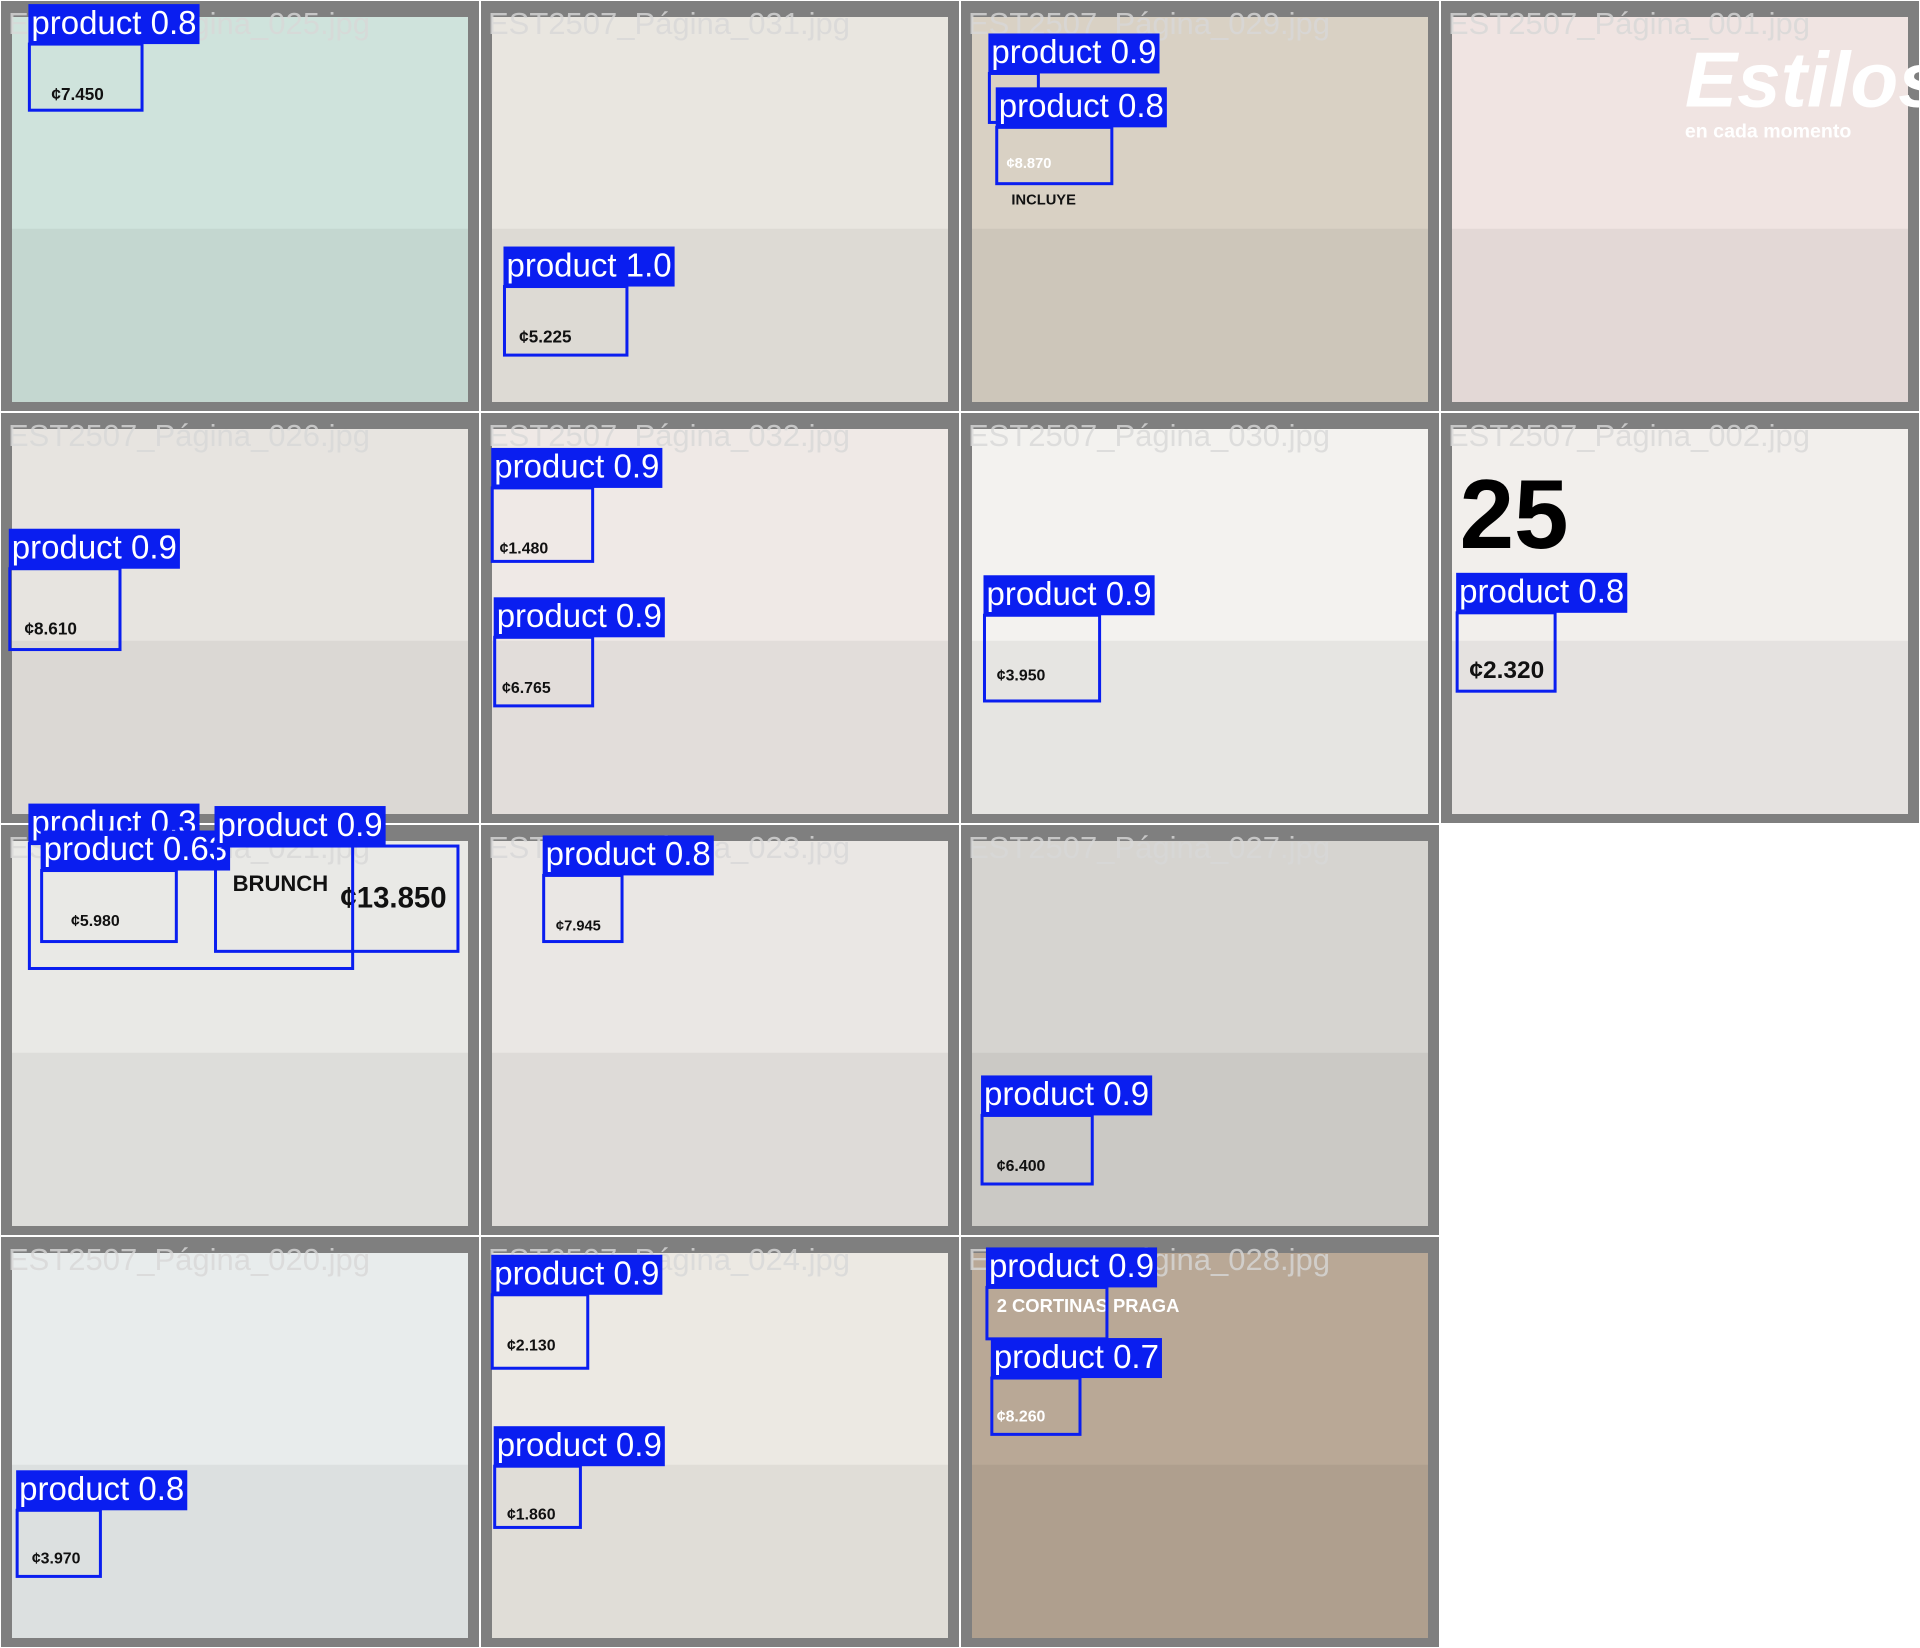 This screenshot has height=1648, width=1920. What do you see at coordinates (669, 23) in the screenshot?
I see `file-name: EST2507_Página_031.jpg` at bounding box center [669, 23].